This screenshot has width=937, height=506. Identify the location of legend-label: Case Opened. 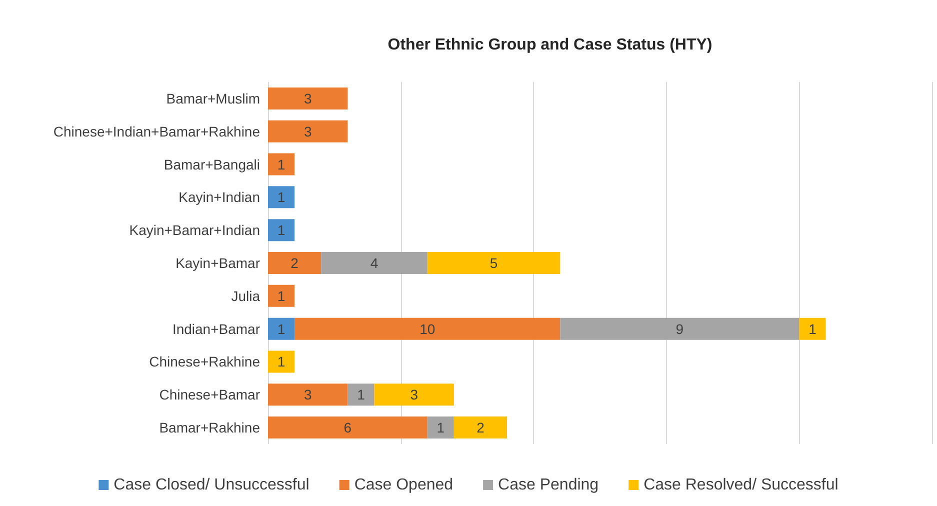
(404, 485).